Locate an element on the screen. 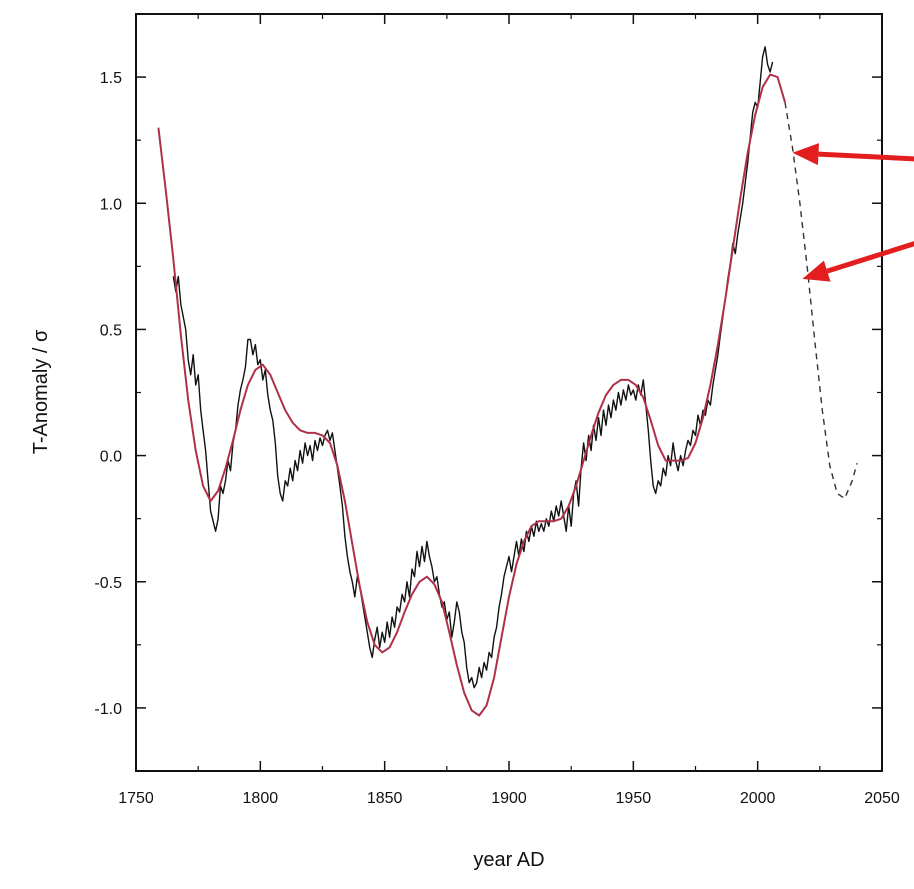  y-tick-label: -0.5 is located at coordinates (108, 583).